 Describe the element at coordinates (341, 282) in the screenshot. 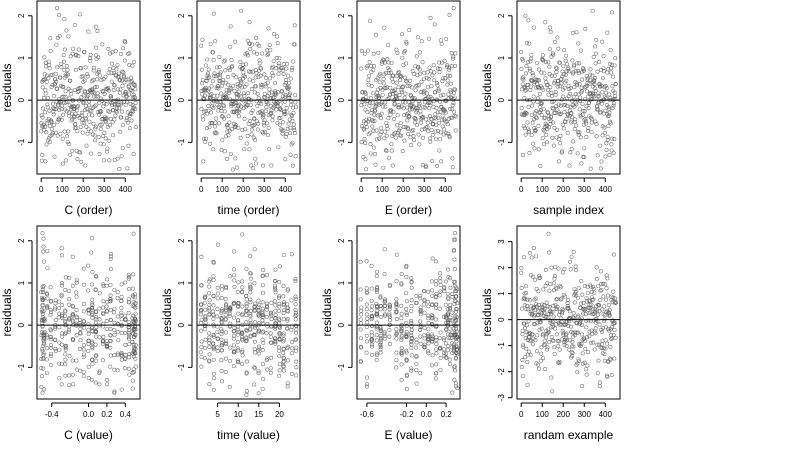

I see `y-tick-label: 1` at that location.